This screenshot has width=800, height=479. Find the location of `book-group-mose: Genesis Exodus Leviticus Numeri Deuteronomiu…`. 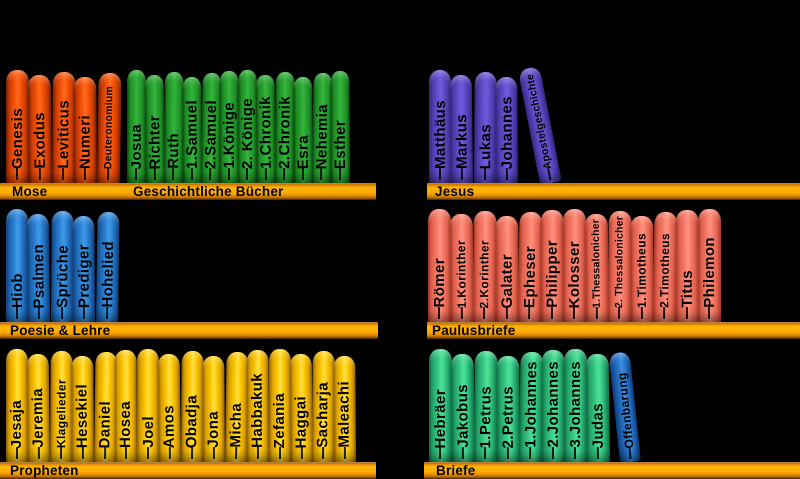

book-group-mose: Genesis Exodus Leviticus Numeri Deuteronomiu… is located at coordinates (64, 125).